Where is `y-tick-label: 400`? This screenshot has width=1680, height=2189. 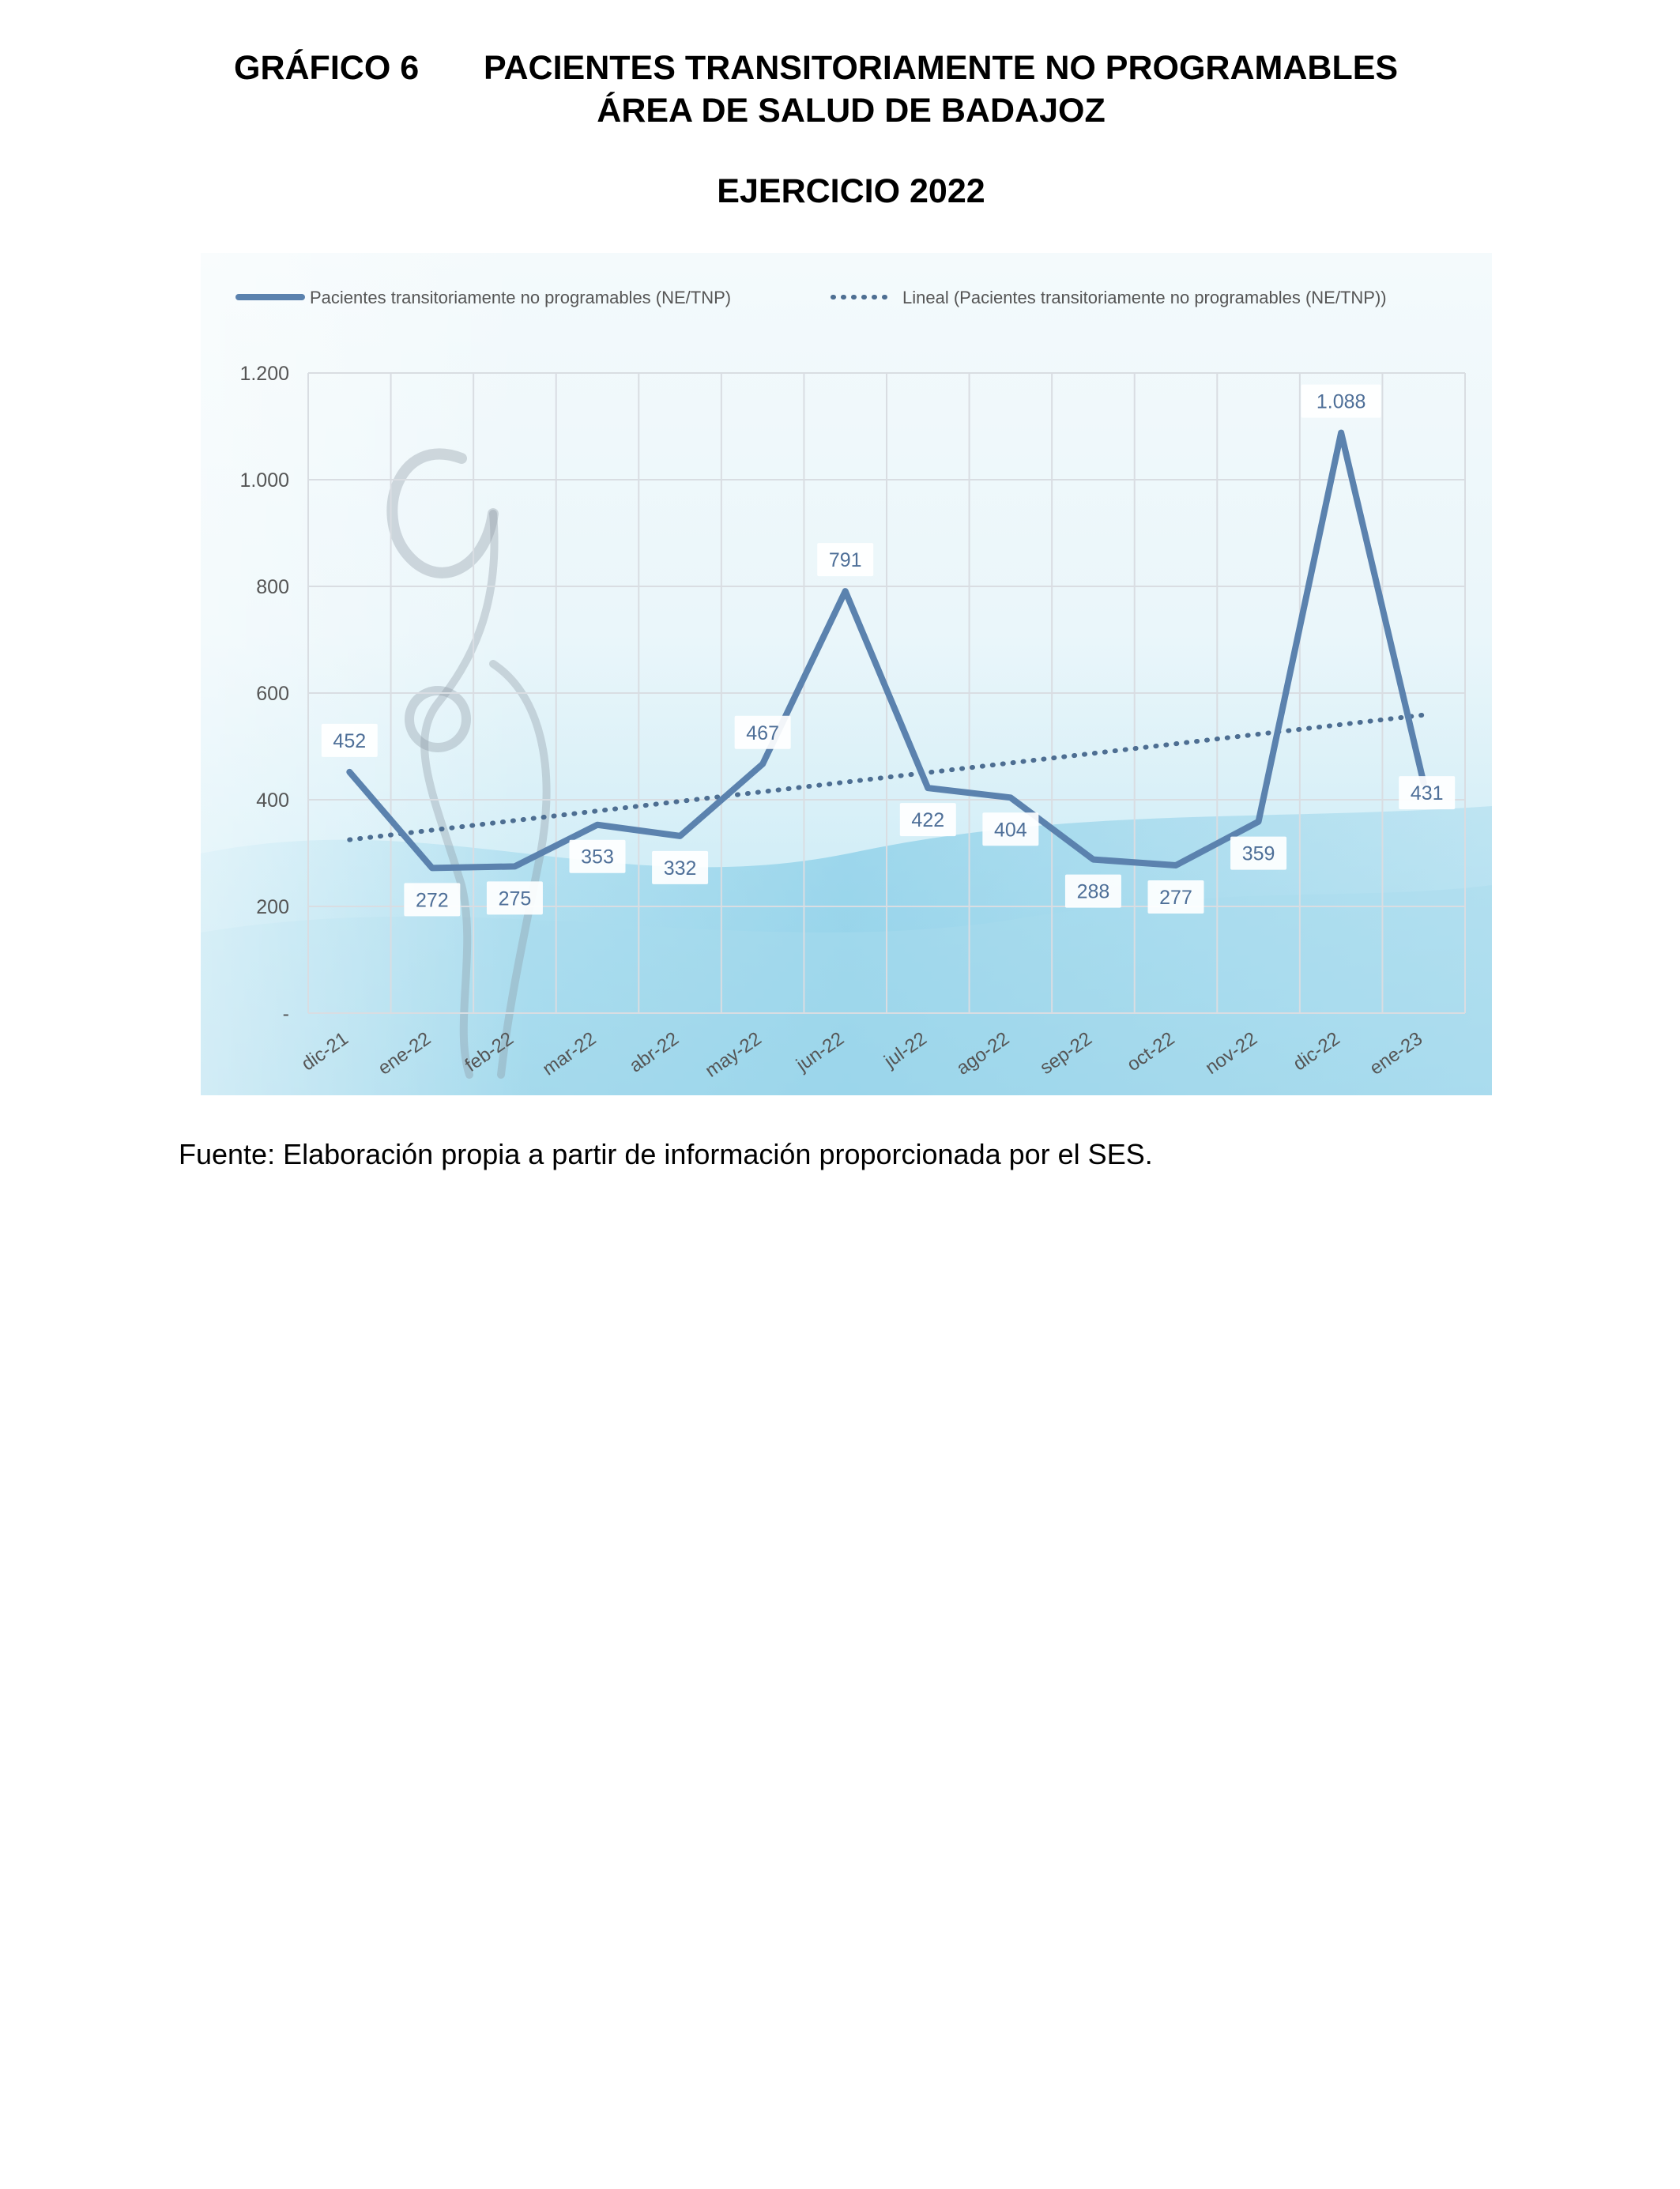
y-tick-label: 400 is located at coordinates (272, 800).